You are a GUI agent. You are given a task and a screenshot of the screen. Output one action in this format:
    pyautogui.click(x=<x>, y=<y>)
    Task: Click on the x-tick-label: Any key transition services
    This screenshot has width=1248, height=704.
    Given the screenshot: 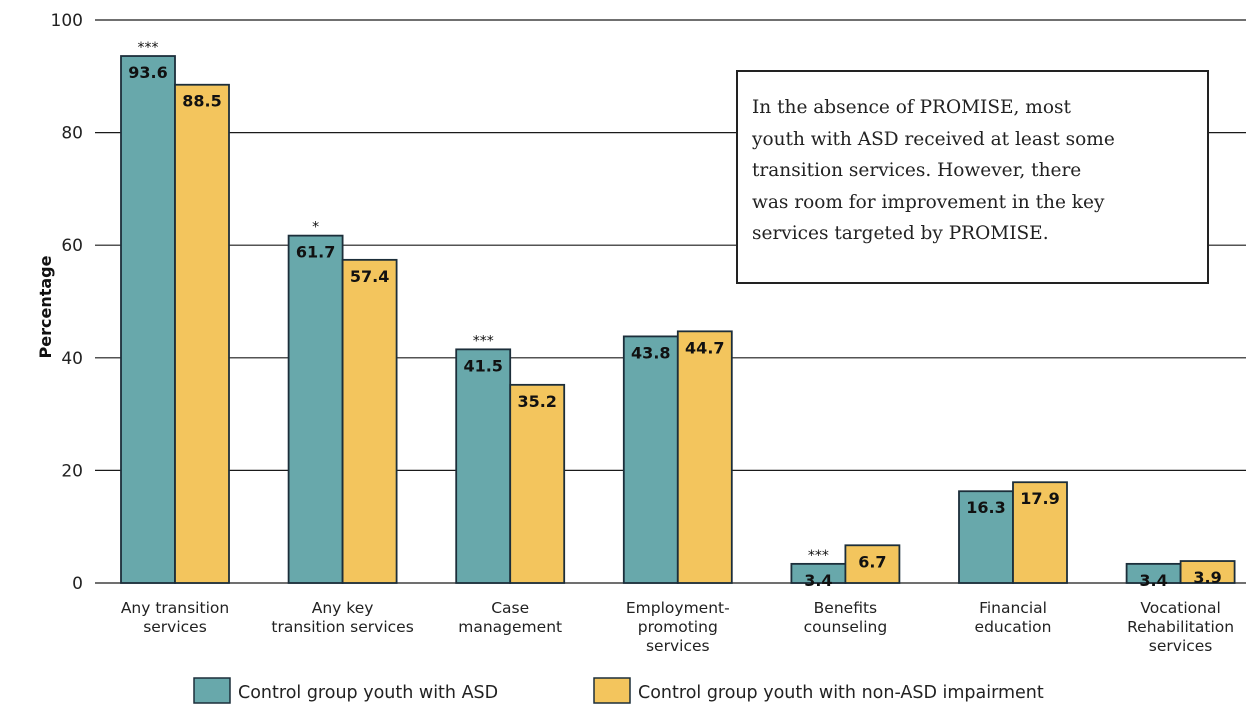 What is the action you would take?
    pyautogui.click(x=342, y=617)
    